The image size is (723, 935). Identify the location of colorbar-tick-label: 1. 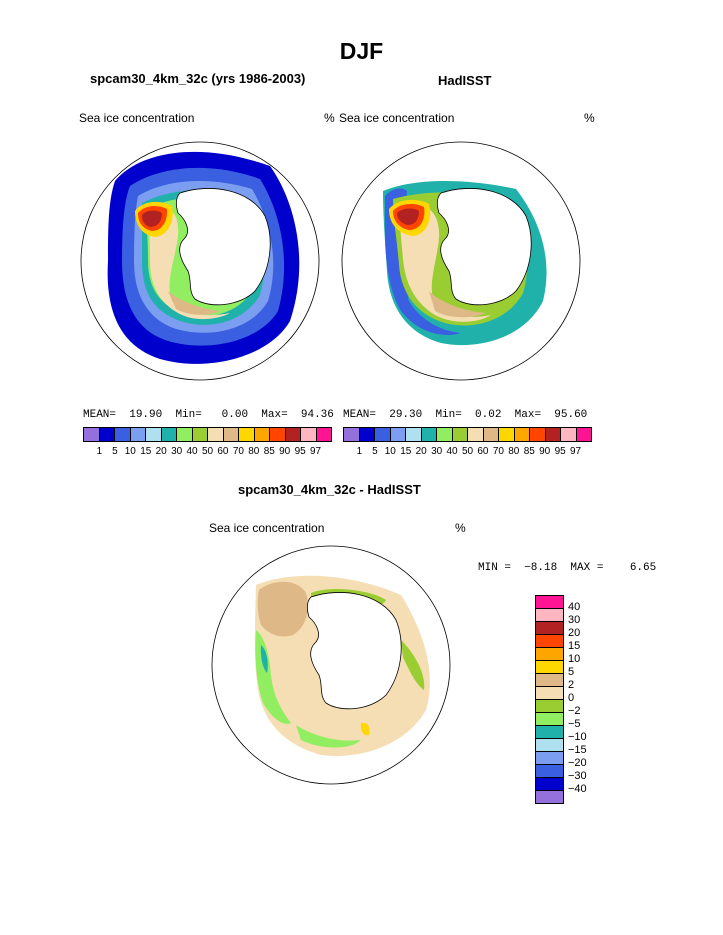
(359, 451).